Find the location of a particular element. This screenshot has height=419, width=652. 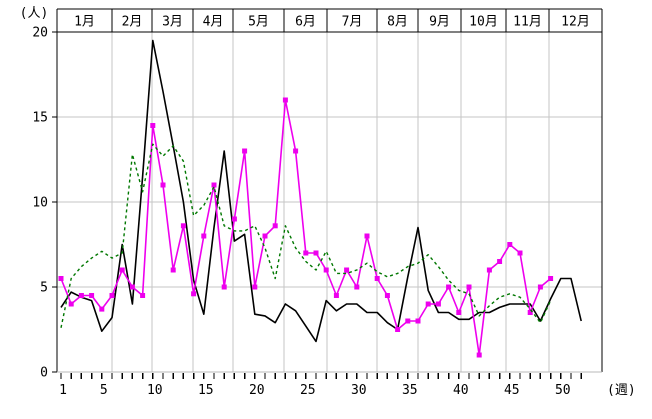

month-label: 11月 is located at coordinates (527, 22).